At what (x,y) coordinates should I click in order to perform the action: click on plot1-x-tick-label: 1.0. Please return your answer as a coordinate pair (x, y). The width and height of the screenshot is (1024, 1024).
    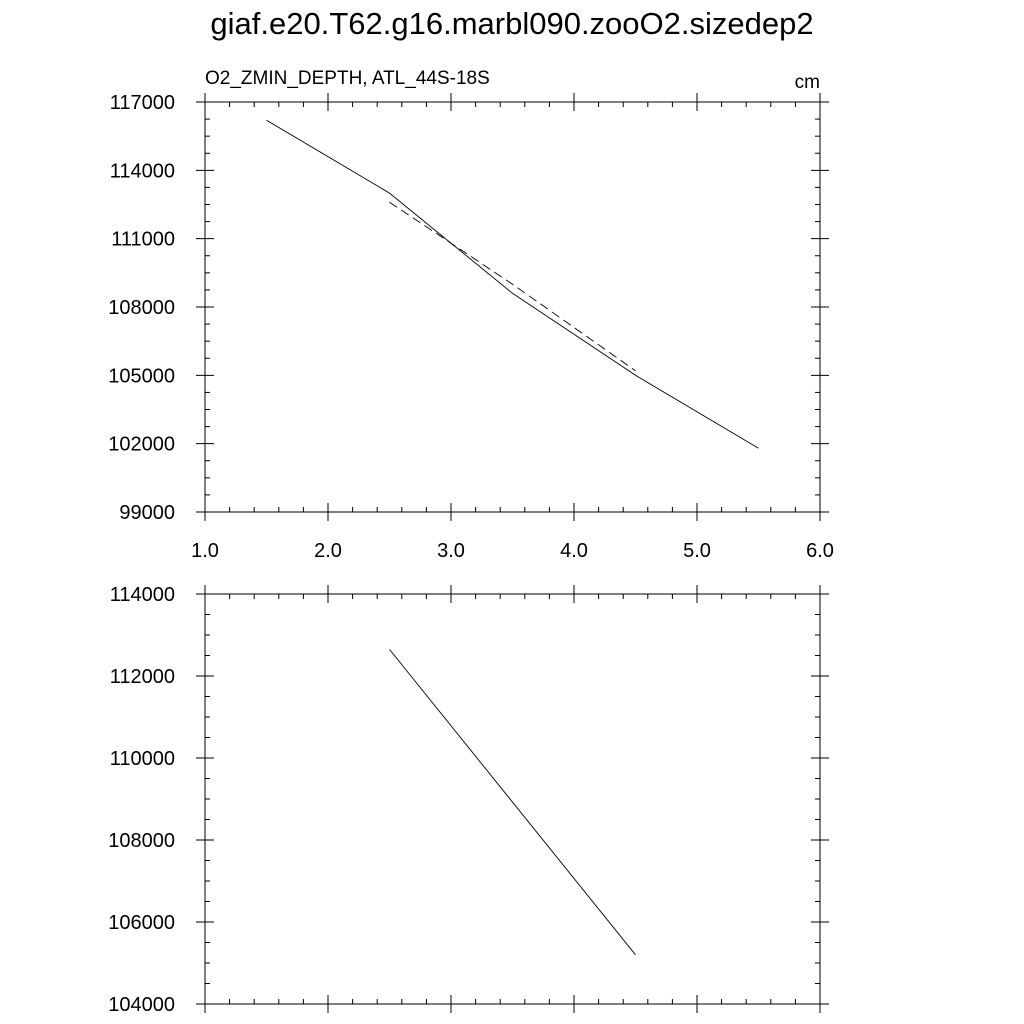
    Looking at the image, I should click on (205, 551).